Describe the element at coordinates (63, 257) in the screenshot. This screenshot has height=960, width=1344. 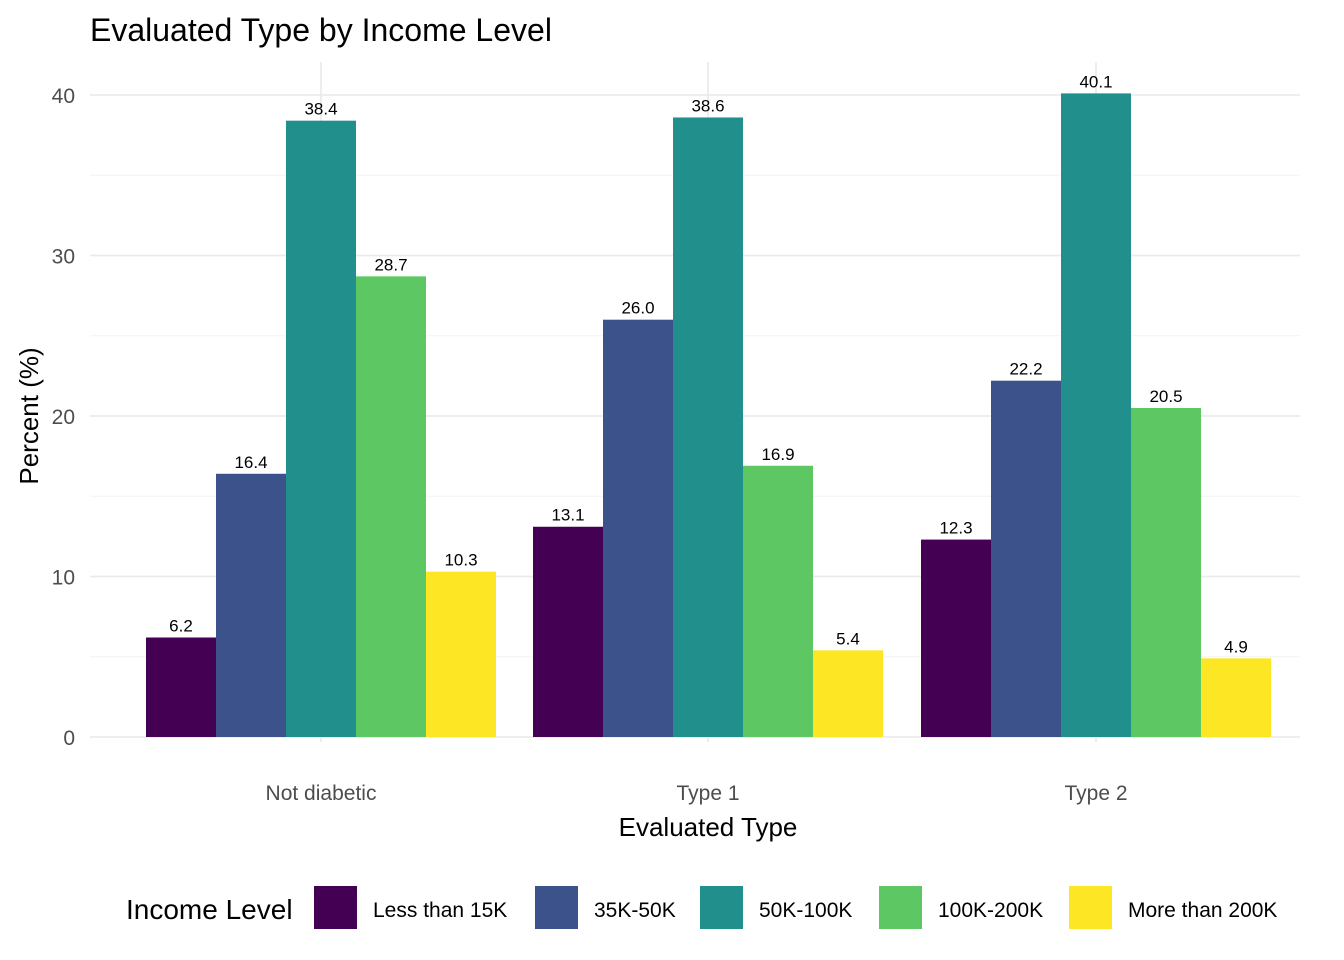
I see `y-tick-label: 30` at that location.